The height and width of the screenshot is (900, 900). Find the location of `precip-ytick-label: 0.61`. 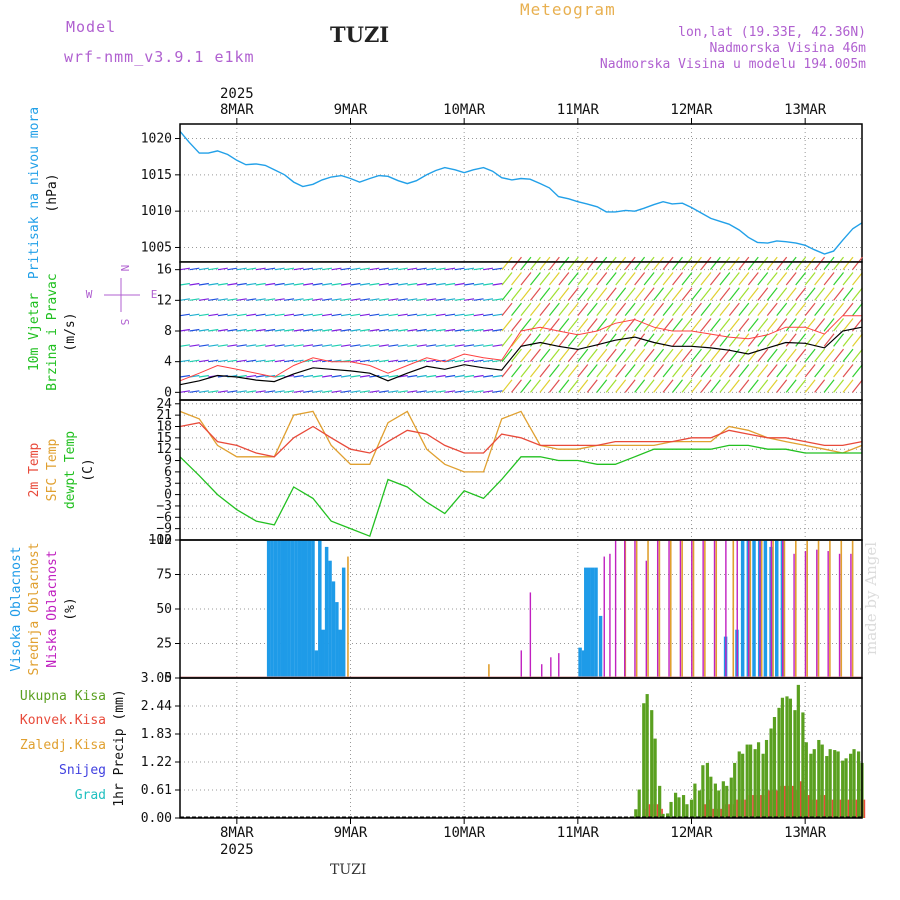

precip-ytick-label: 0.61 is located at coordinates (156, 790).